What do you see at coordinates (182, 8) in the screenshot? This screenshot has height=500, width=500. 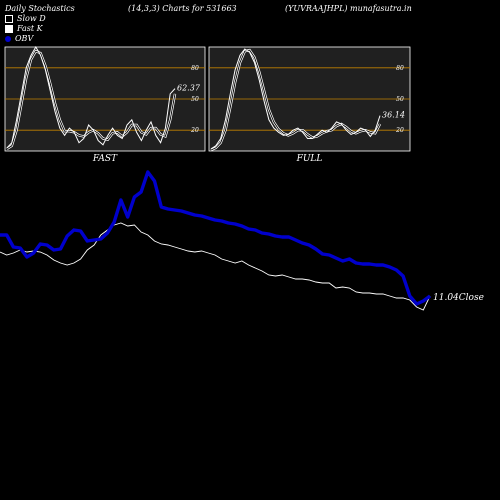 I see `header-chart-params: (14,3,3) Charts for 531663` at bounding box center [182, 8].